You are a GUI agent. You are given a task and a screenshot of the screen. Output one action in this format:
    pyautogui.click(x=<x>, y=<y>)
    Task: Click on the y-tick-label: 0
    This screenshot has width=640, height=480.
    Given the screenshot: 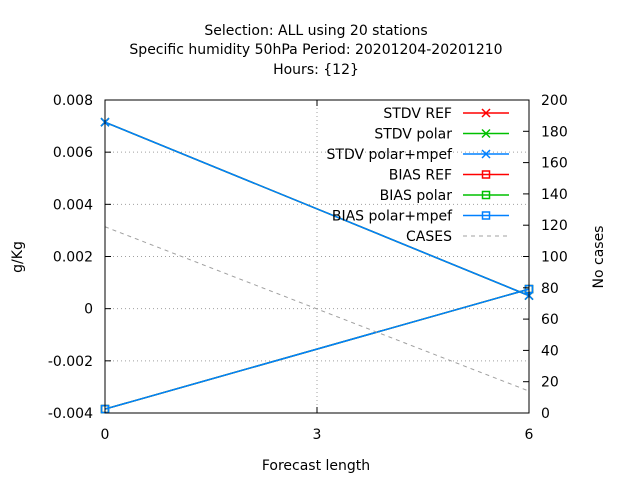 What is the action you would take?
    pyautogui.click(x=88, y=310)
    